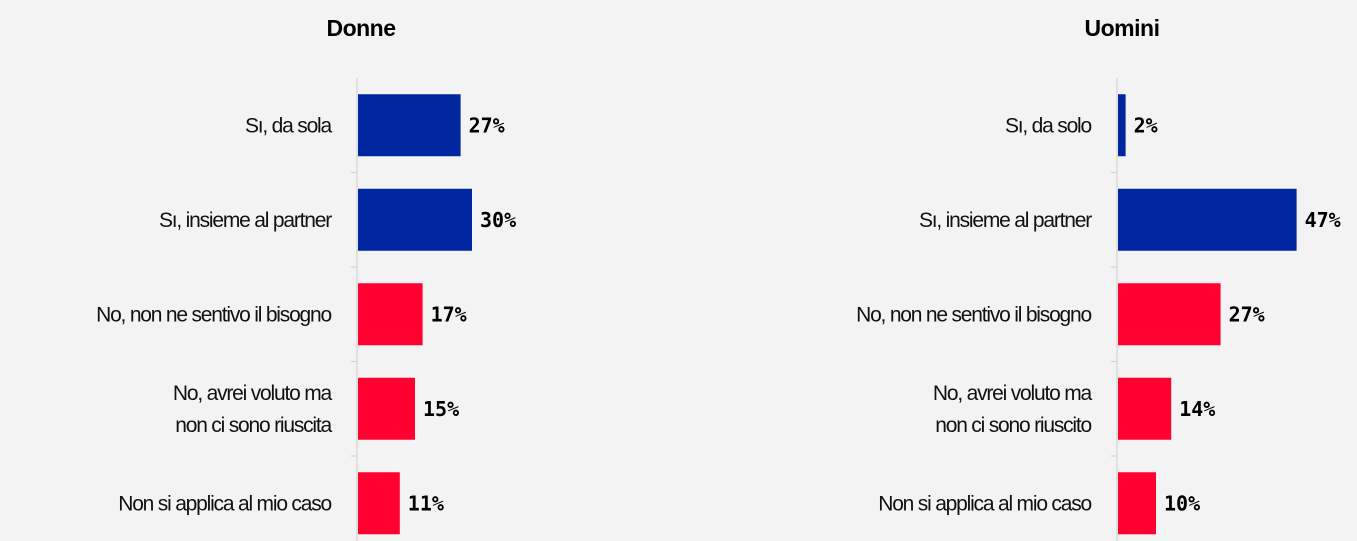 The image size is (1357, 541). I want to click on value-label-uomini-0: 2%, so click(1146, 125).